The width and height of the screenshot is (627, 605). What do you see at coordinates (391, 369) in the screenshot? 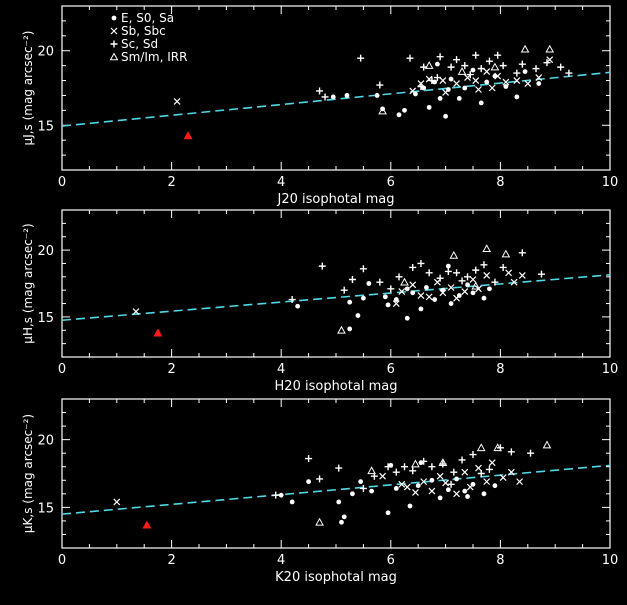
I see `x-tick-label: 6` at bounding box center [391, 369].